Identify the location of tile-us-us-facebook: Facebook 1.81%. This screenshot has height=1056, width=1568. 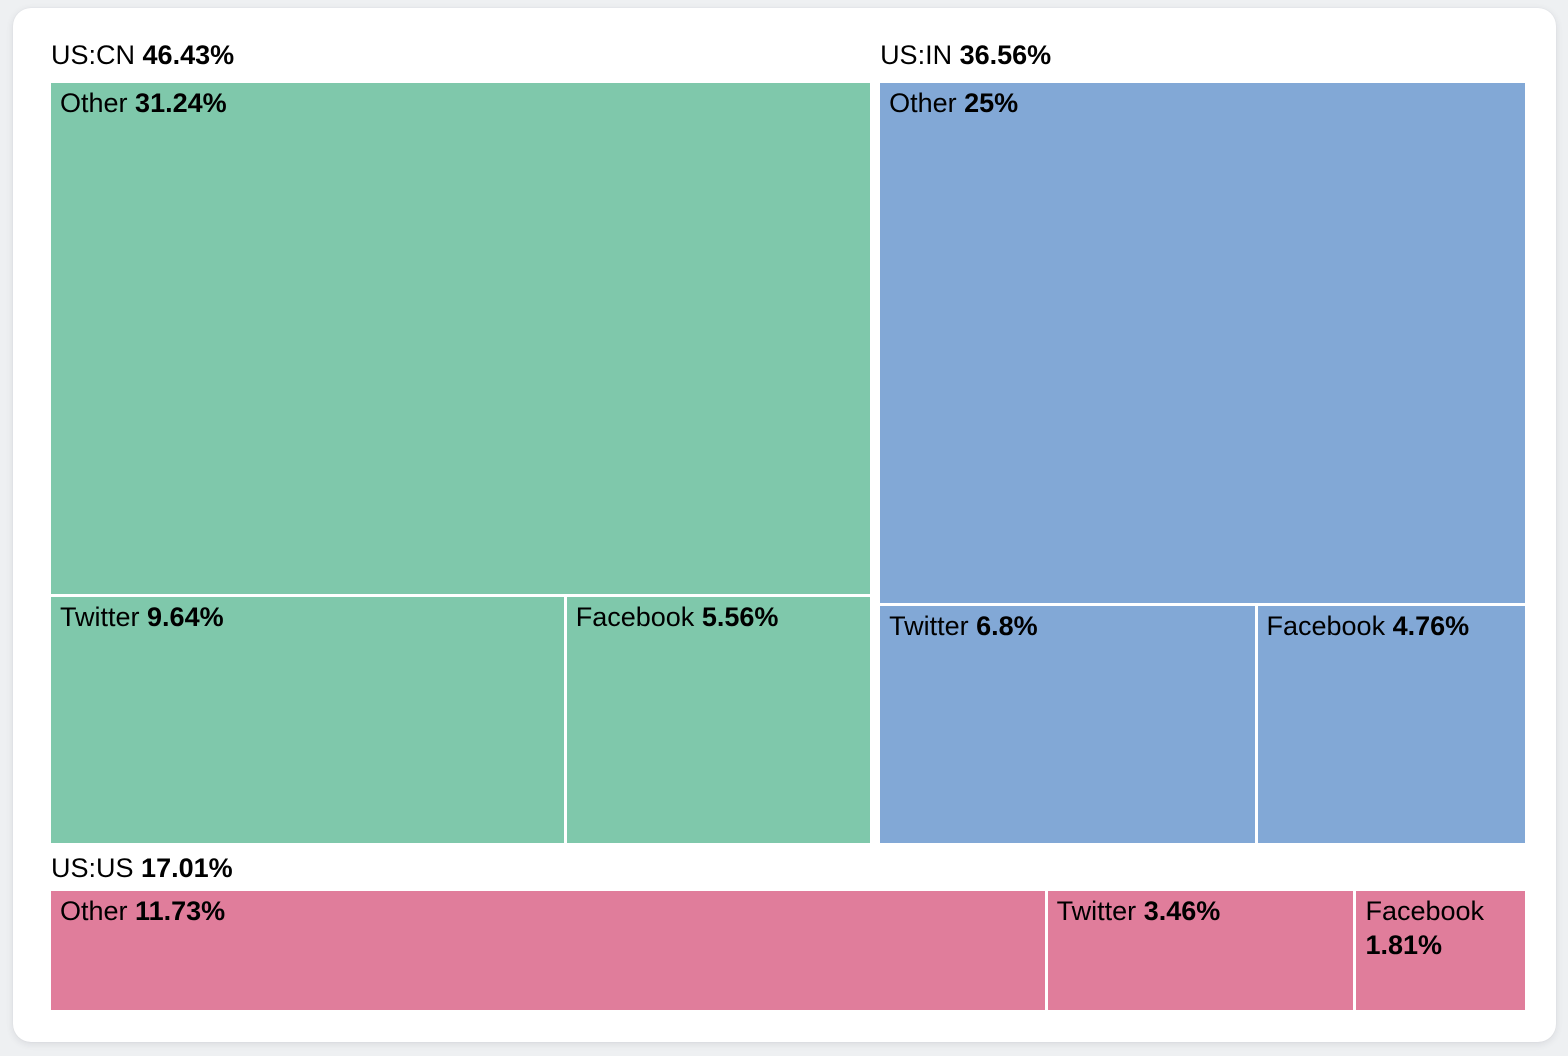
(1440, 950).